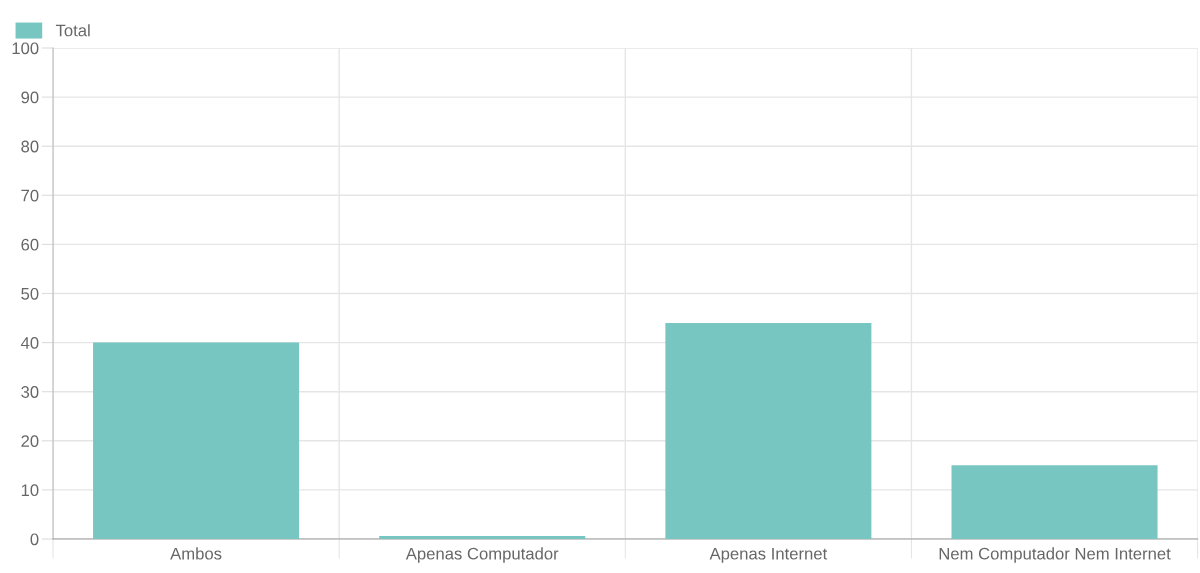  What do you see at coordinates (29, 343) in the screenshot?
I see `y-tick-label: 40` at bounding box center [29, 343].